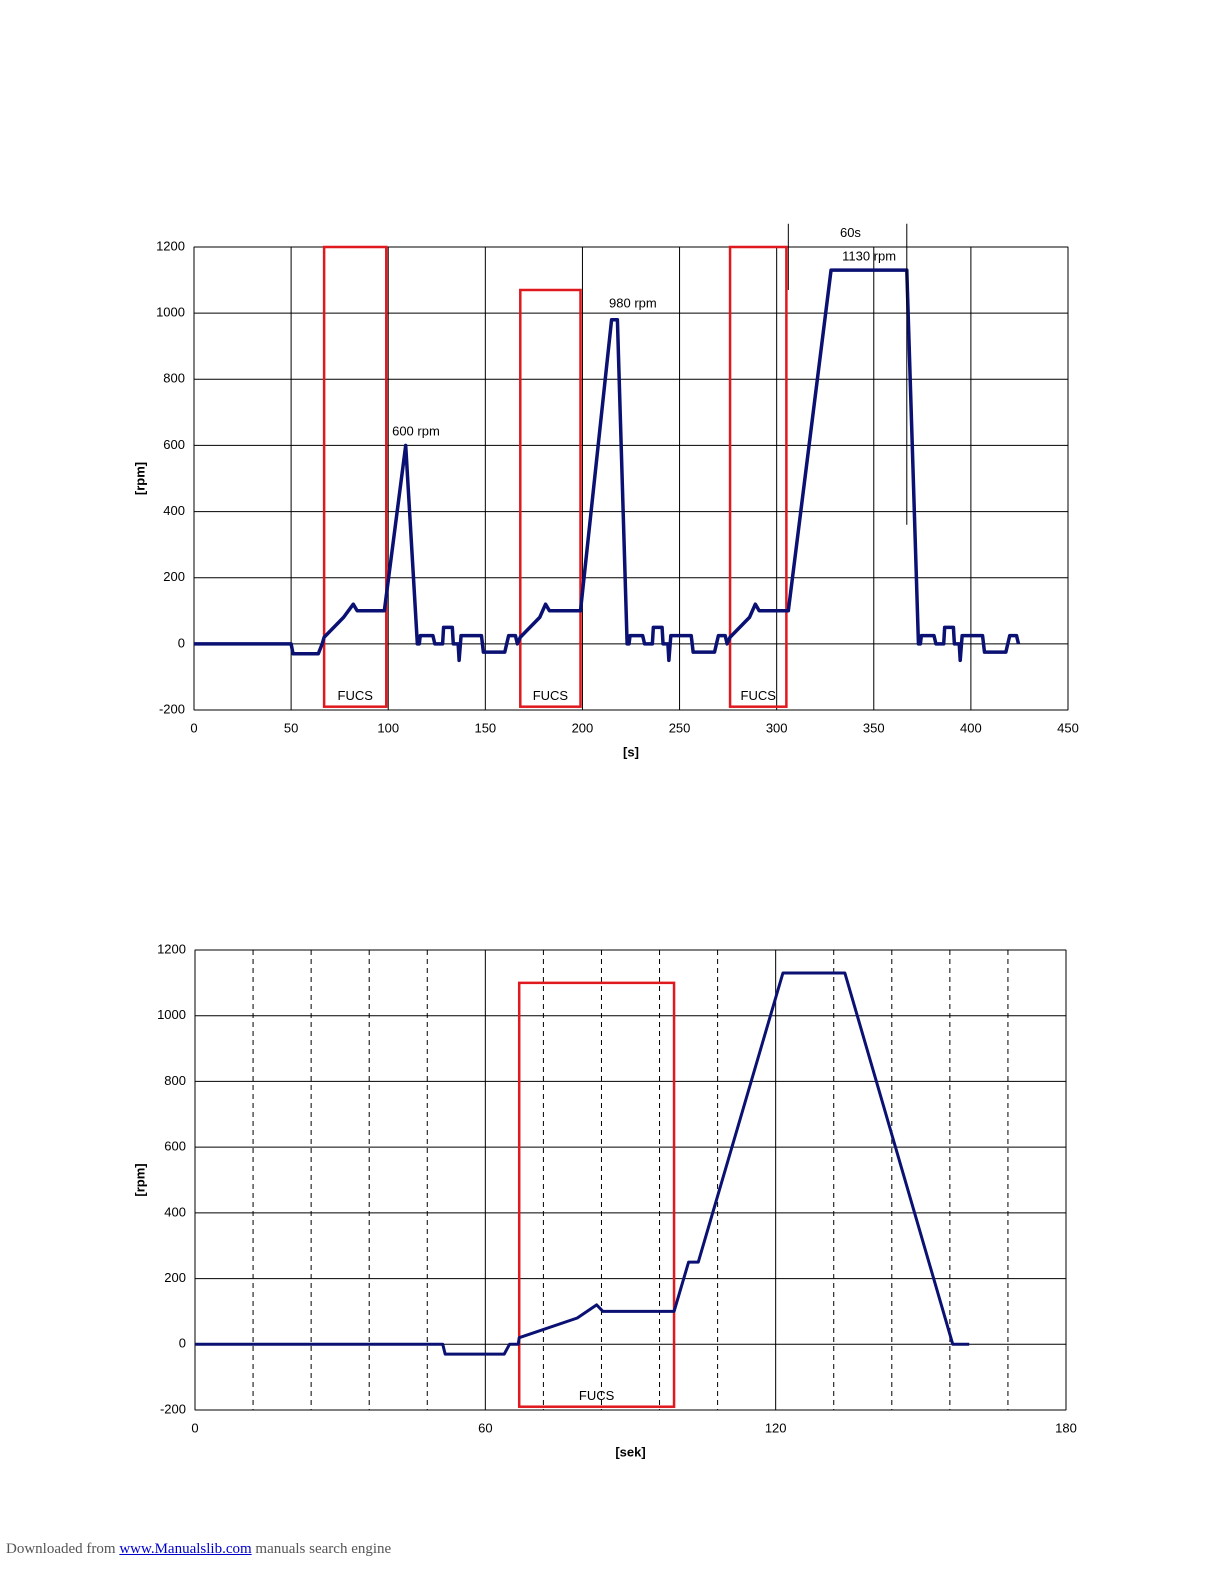  What do you see at coordinates (583, 727) in the screenshot?
I see `x-tick-label: 200` at bounding box center [583, 727].